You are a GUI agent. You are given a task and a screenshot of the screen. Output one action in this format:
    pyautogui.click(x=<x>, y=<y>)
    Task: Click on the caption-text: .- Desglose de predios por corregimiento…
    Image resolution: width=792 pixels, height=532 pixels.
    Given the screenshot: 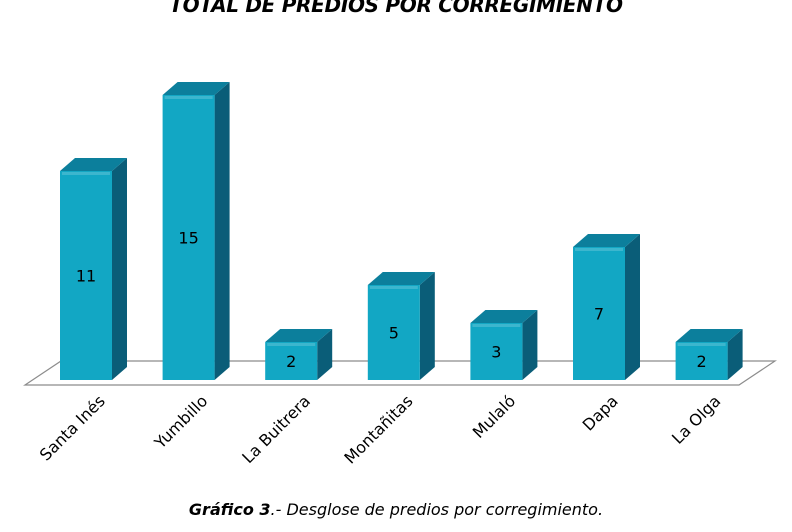 What is the action you would take?
    pyautogui.click(x=437, y=509)
    